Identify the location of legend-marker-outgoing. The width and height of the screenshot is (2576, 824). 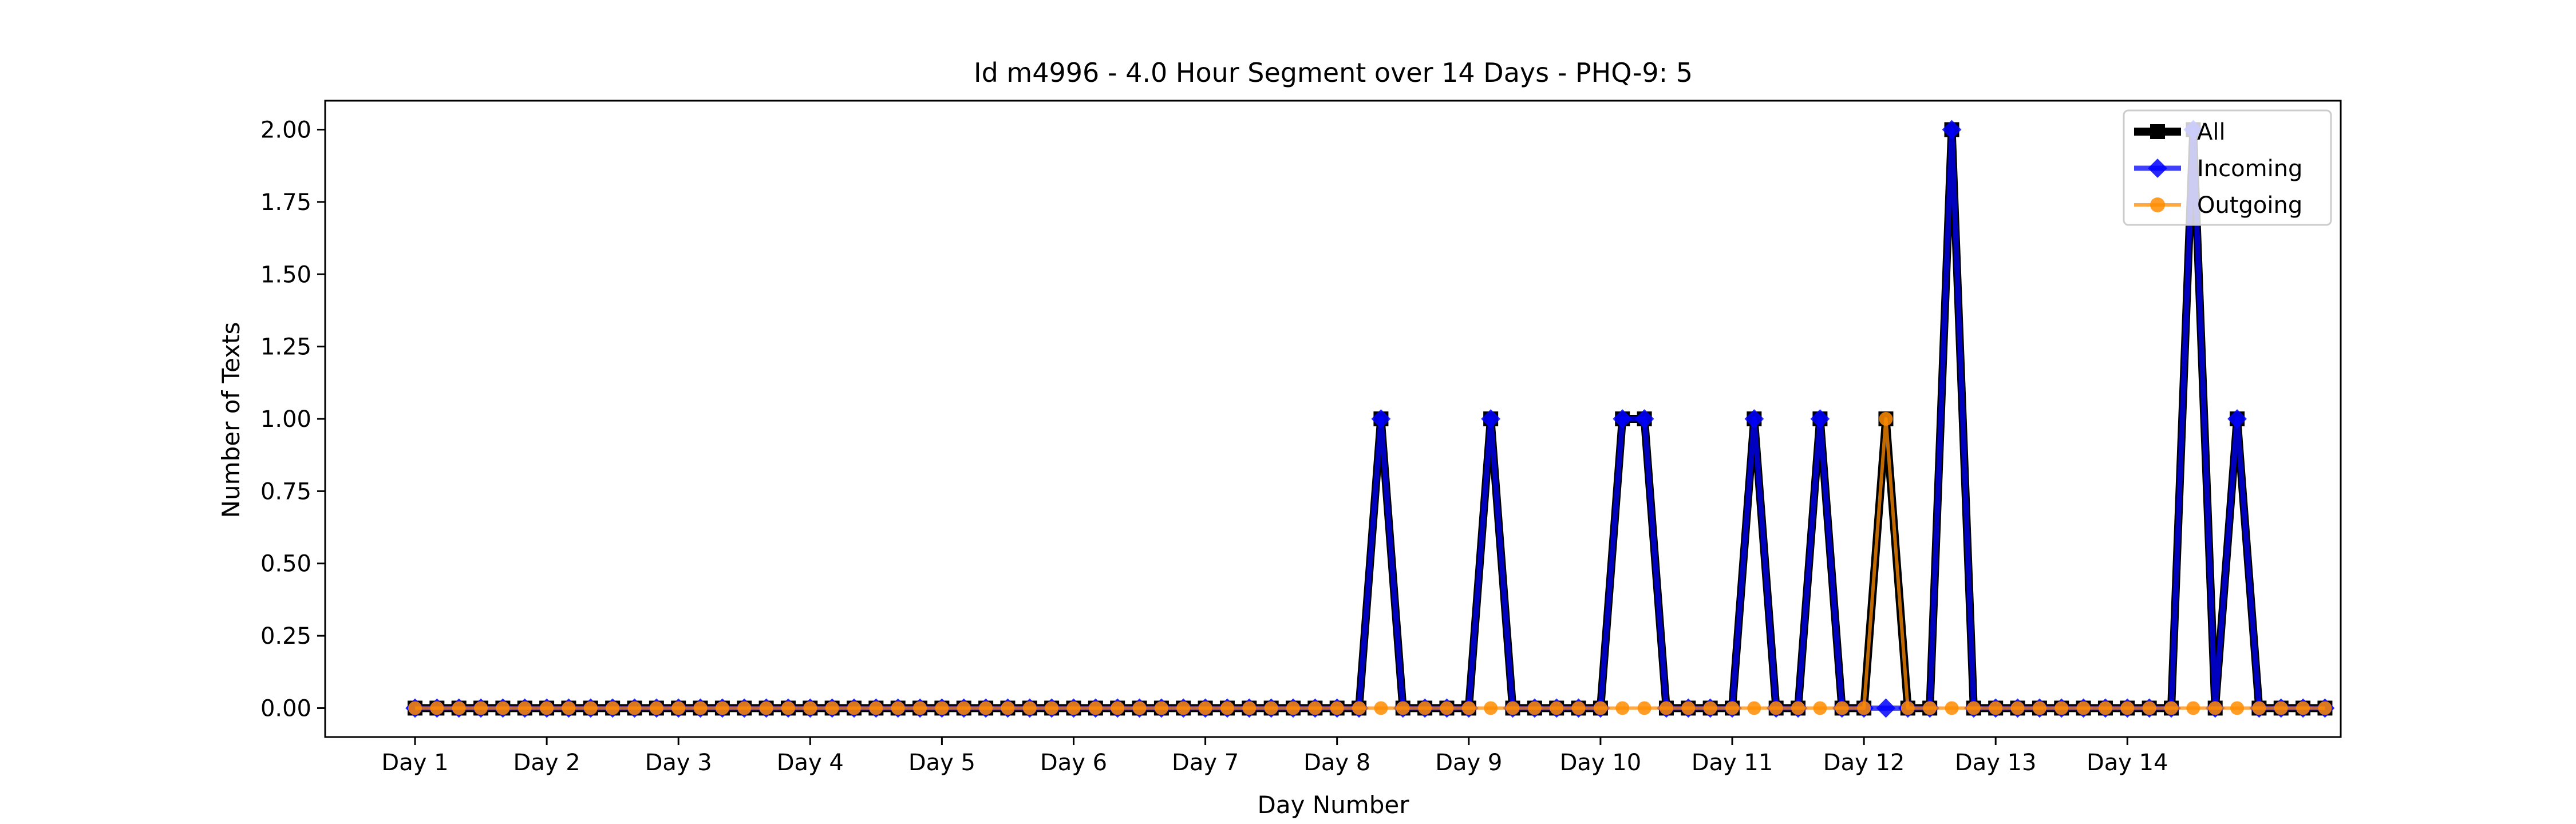
(2157, 204).